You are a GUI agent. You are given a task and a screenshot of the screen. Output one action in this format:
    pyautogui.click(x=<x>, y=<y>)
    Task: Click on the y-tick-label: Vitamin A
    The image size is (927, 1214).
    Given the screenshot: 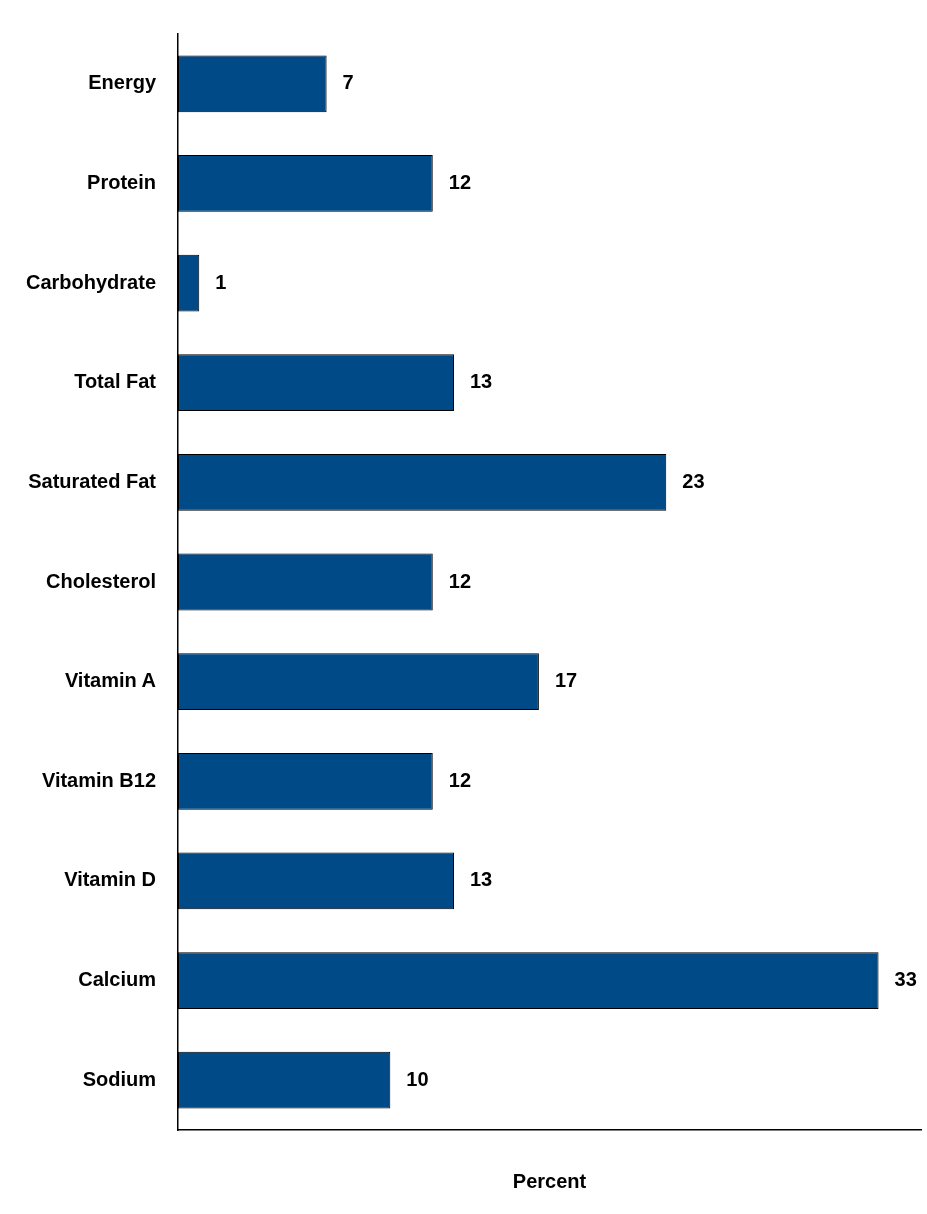 What is the action you would take?
    pyautogui.click(x=110, y=680)
    